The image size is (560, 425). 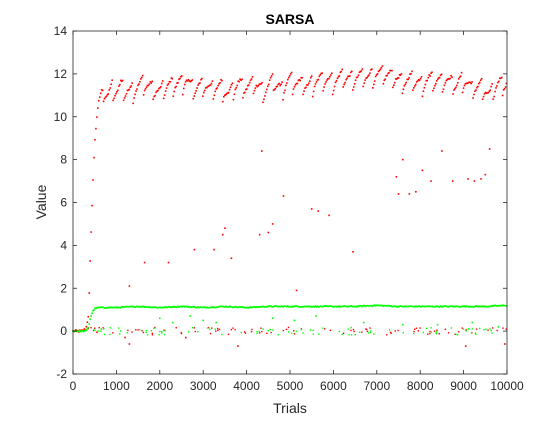 I want to click on x-tick-label: 1000, so click(x=116, y=386).